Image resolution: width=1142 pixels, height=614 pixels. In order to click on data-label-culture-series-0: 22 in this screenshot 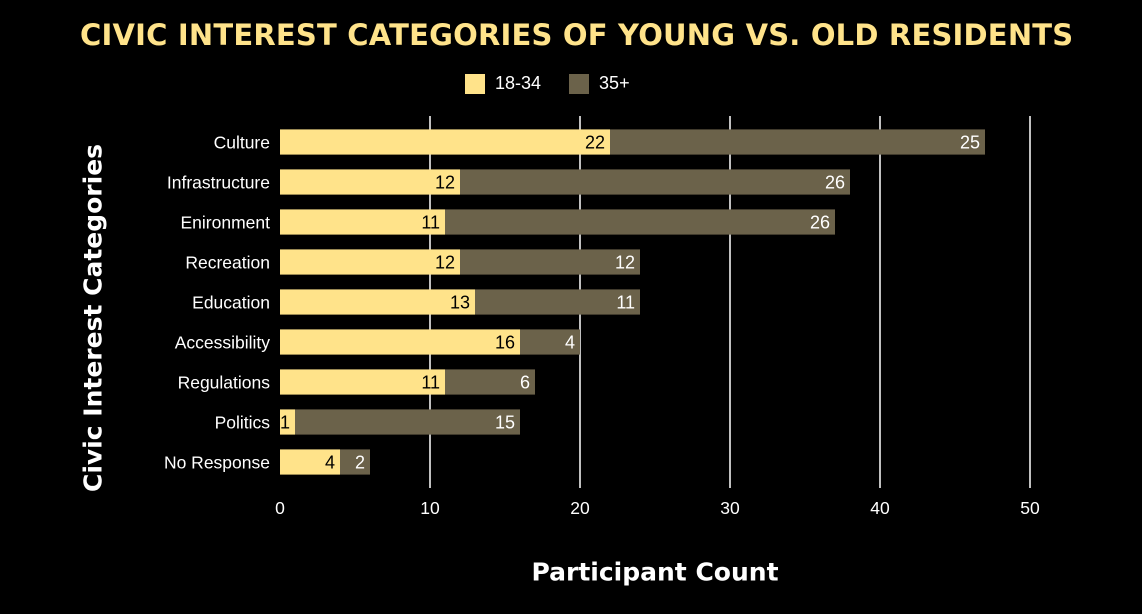, I will do `click(595, 143)`.